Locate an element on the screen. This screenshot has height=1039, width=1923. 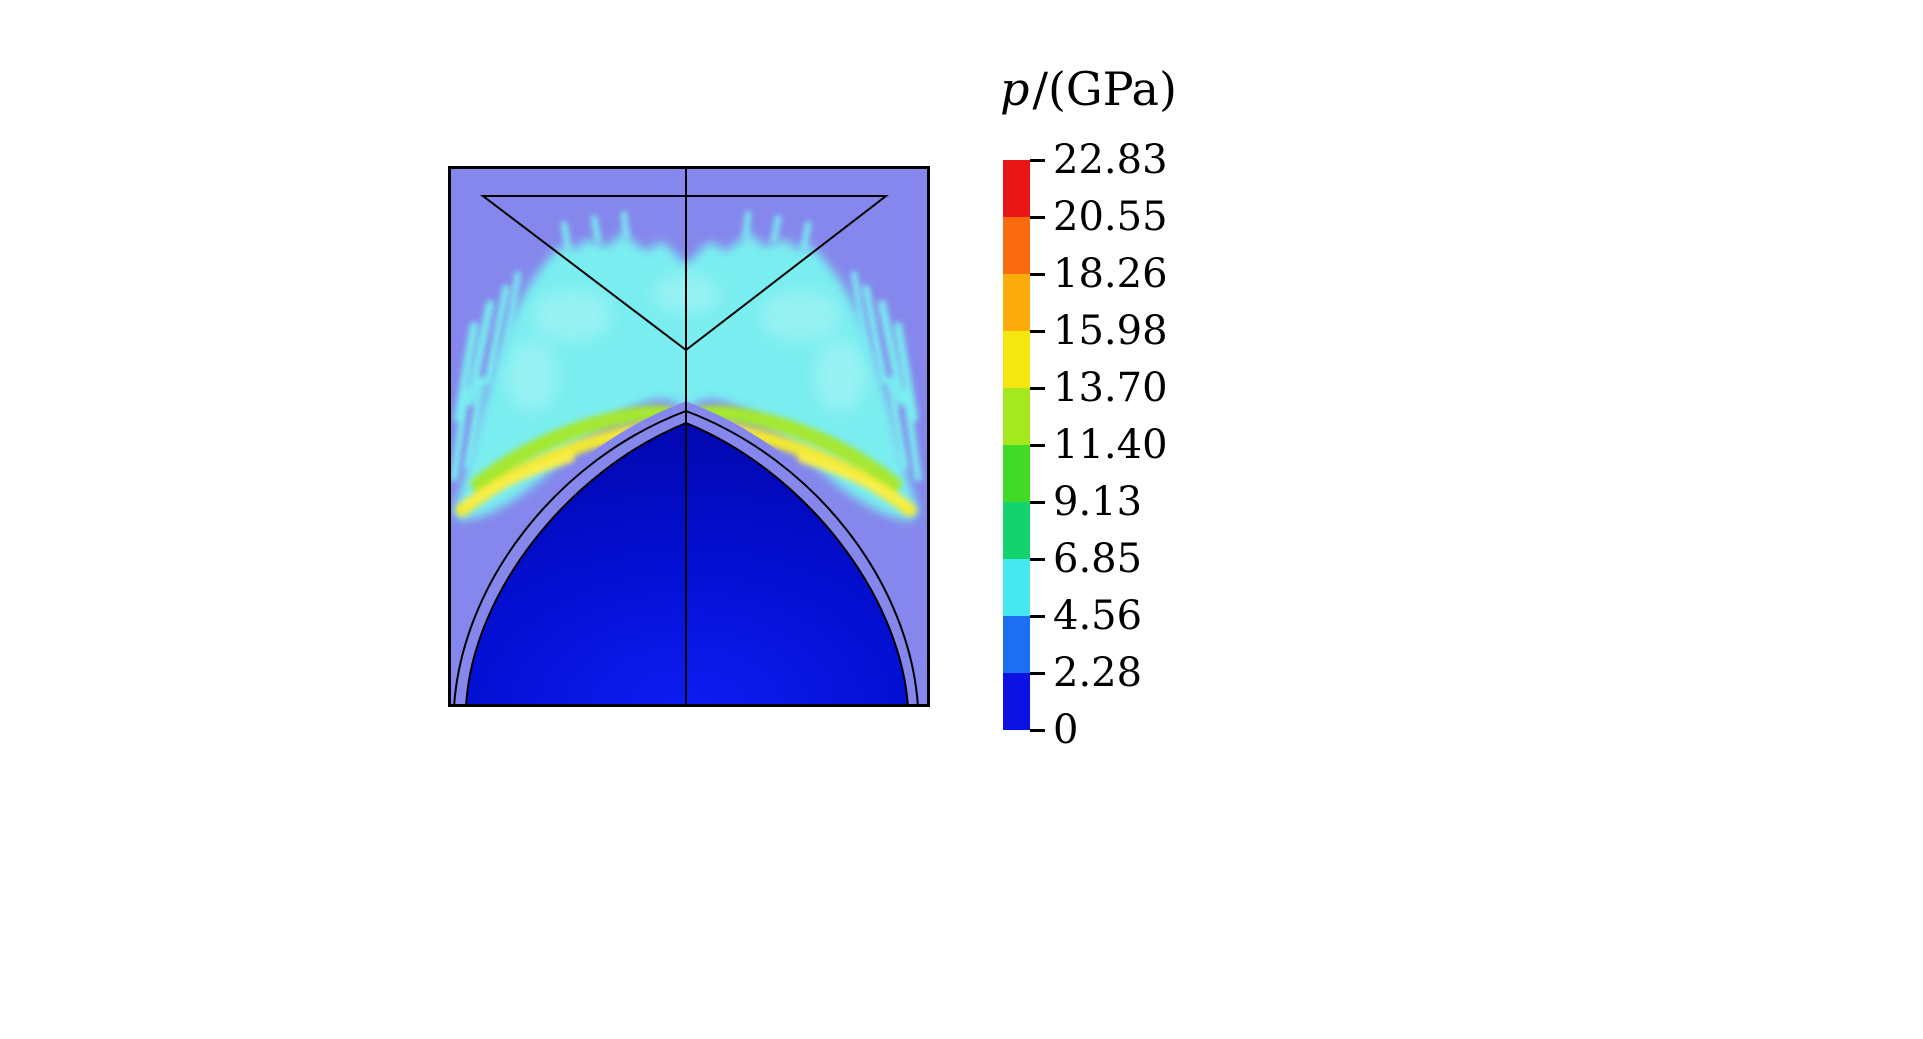
cyan-streaks-left is located at coordinates (539, 346).